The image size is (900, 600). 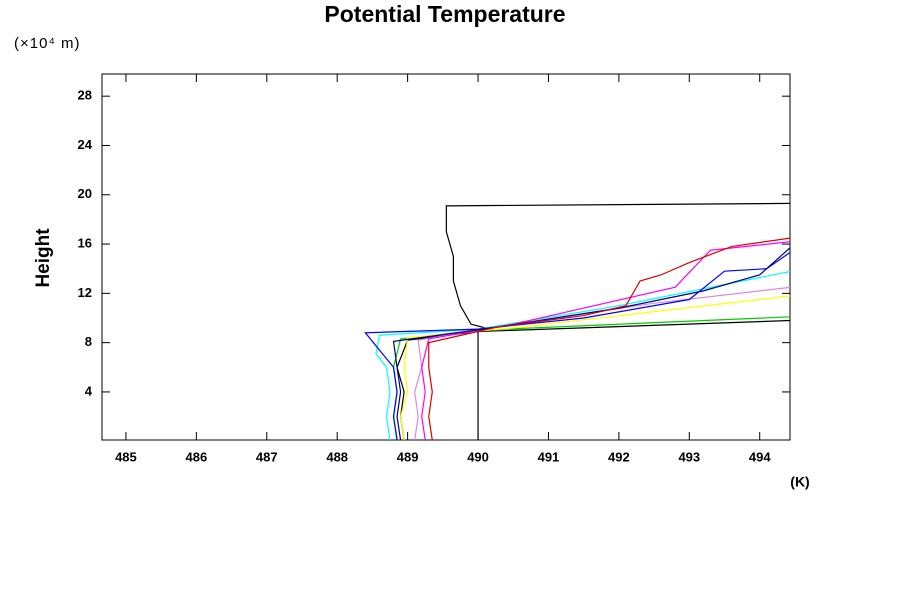 What do you see at coordinates (85, 95) in the screenshot?
I see `y-tick-label: 28` at bounding box center [85, 95].